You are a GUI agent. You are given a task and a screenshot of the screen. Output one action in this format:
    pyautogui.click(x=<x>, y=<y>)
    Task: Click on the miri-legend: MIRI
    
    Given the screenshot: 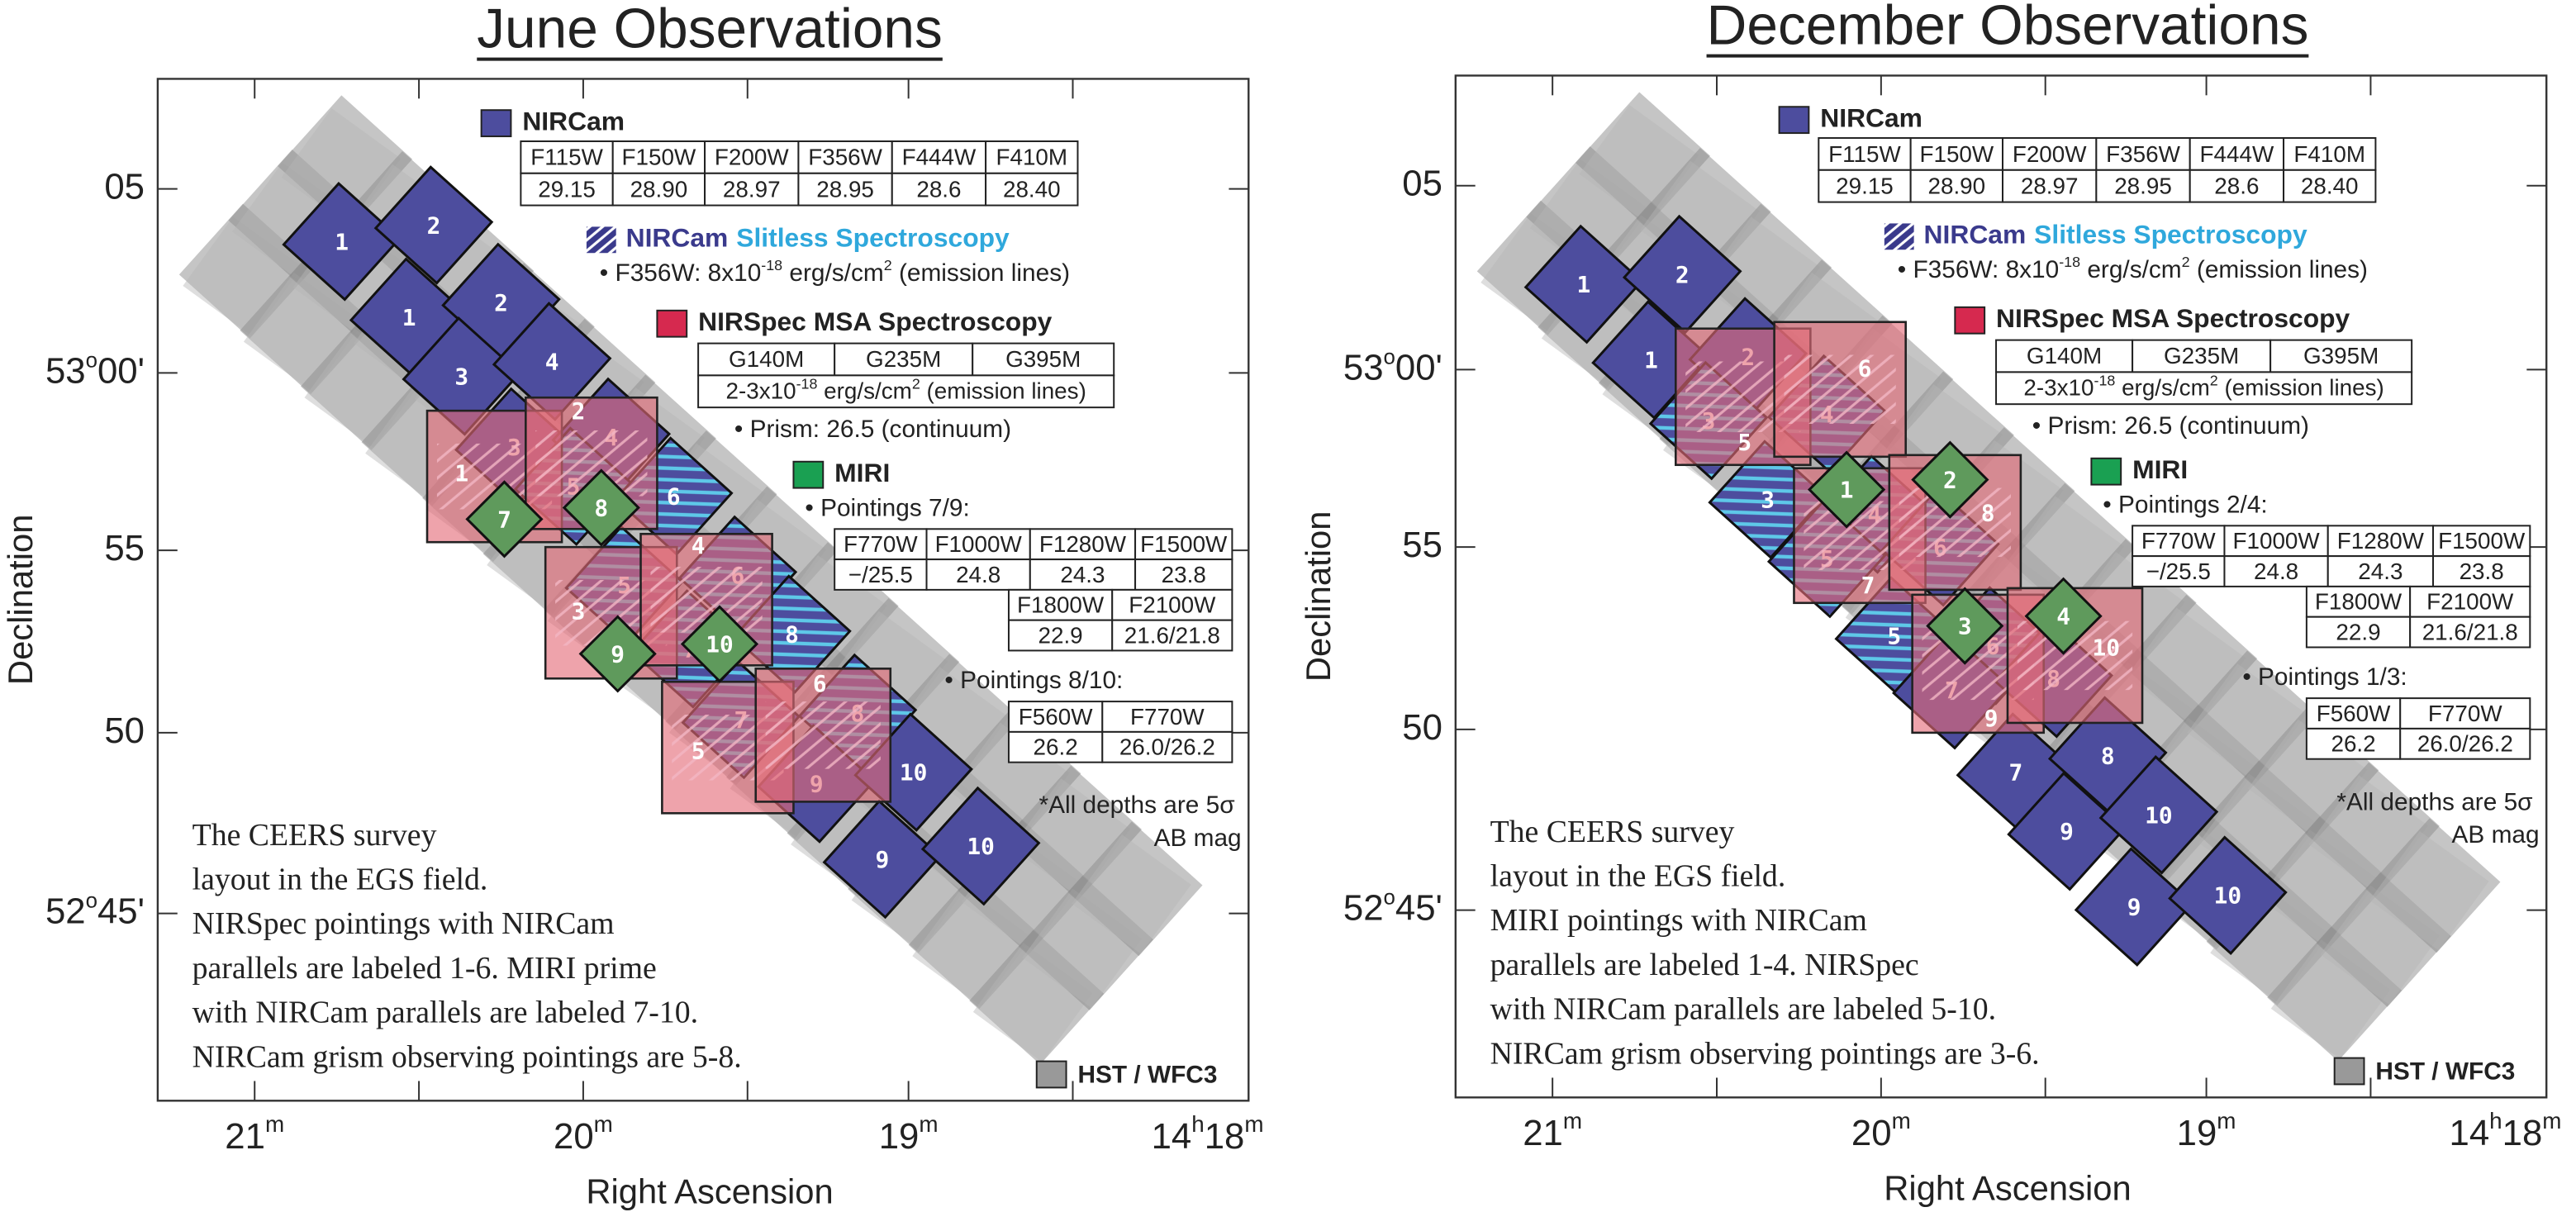 What is the action you would take?
    pyautogui.click(x=862, y=473)
    